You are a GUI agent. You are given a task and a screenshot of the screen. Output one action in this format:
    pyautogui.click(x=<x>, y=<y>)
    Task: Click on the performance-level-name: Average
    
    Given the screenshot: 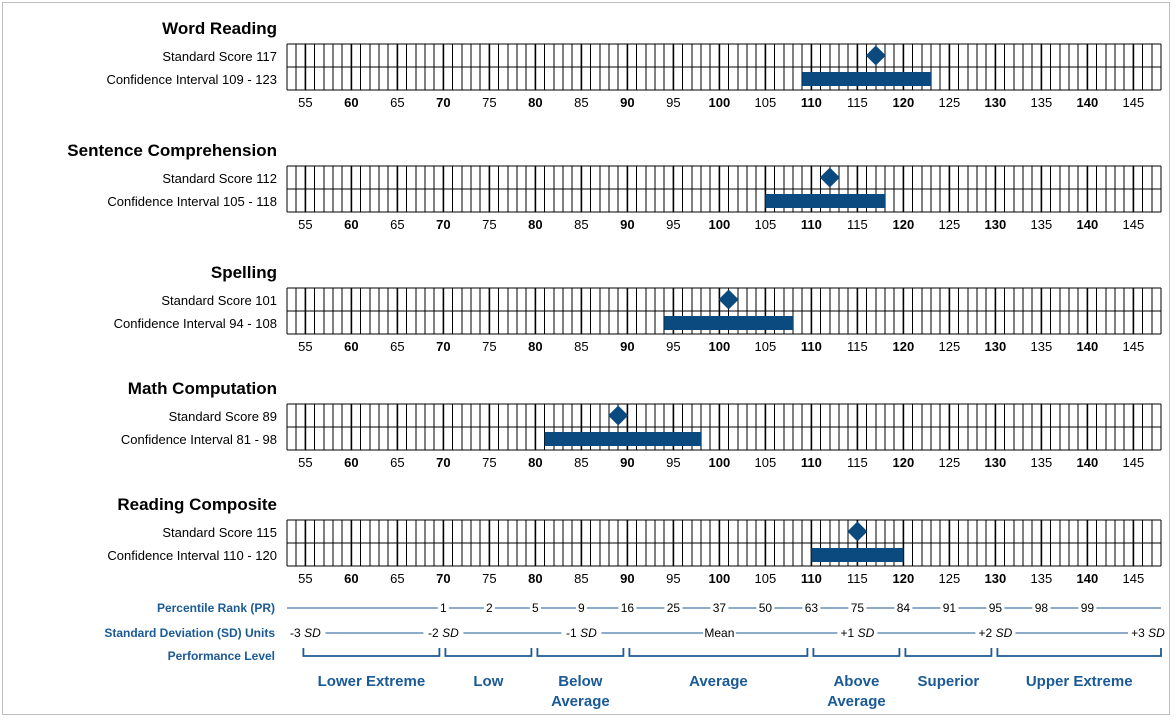 What is the action you would take?
    pyautogui.click(x=856, y=701)
    